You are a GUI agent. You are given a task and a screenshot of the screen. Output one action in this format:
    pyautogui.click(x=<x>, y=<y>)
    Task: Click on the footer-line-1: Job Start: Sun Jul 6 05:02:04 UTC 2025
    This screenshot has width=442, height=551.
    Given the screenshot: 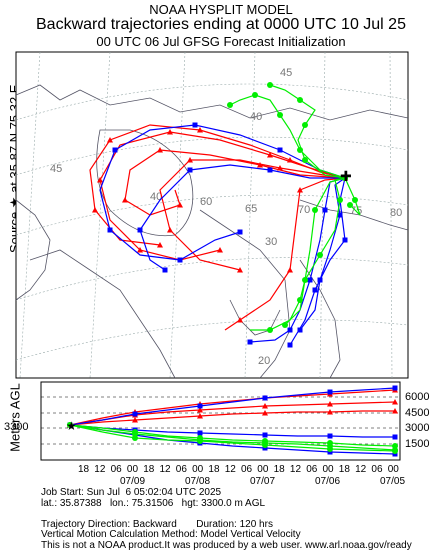 What is the action you would take?
    pyautogui.click(x=131, y=492)
    